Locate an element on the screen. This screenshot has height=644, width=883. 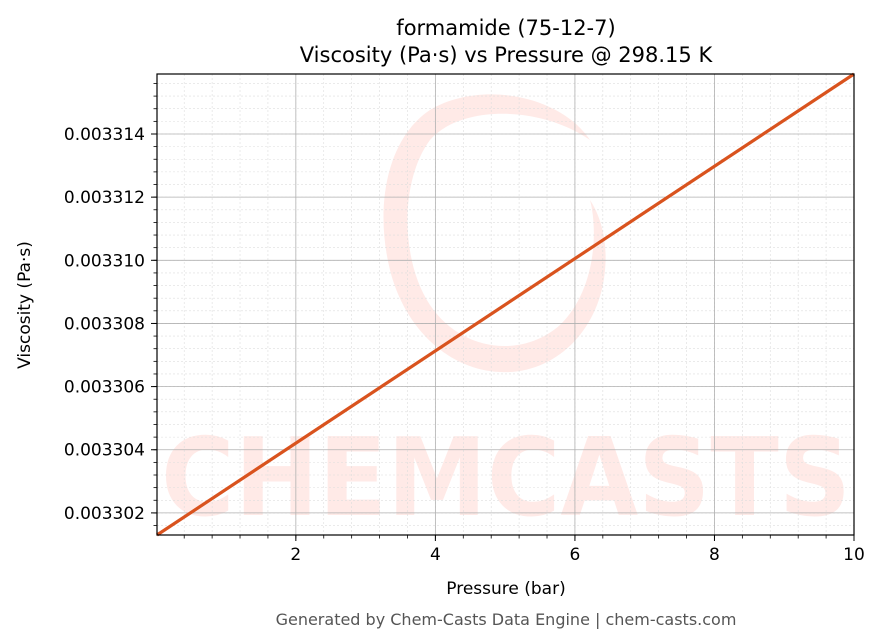
x-tick-label: 2 is located at coordinates (295, 555).